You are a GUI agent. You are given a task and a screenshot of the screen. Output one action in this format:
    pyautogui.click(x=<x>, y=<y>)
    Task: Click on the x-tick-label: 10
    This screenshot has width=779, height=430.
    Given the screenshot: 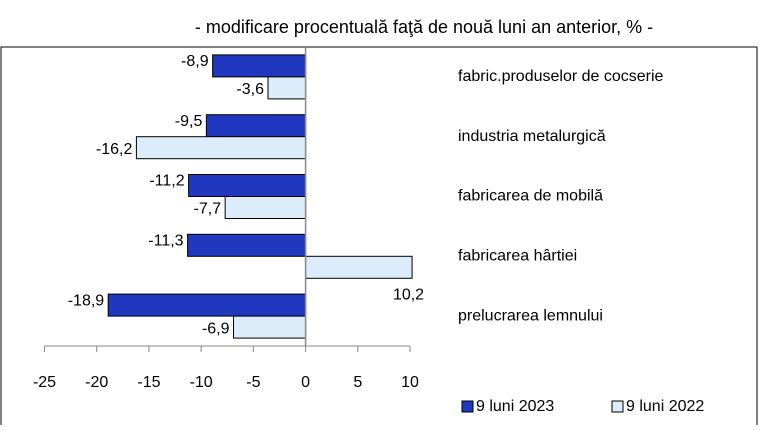 What is the action you would take?
    pyautogui.click(x=410, y=382)
    